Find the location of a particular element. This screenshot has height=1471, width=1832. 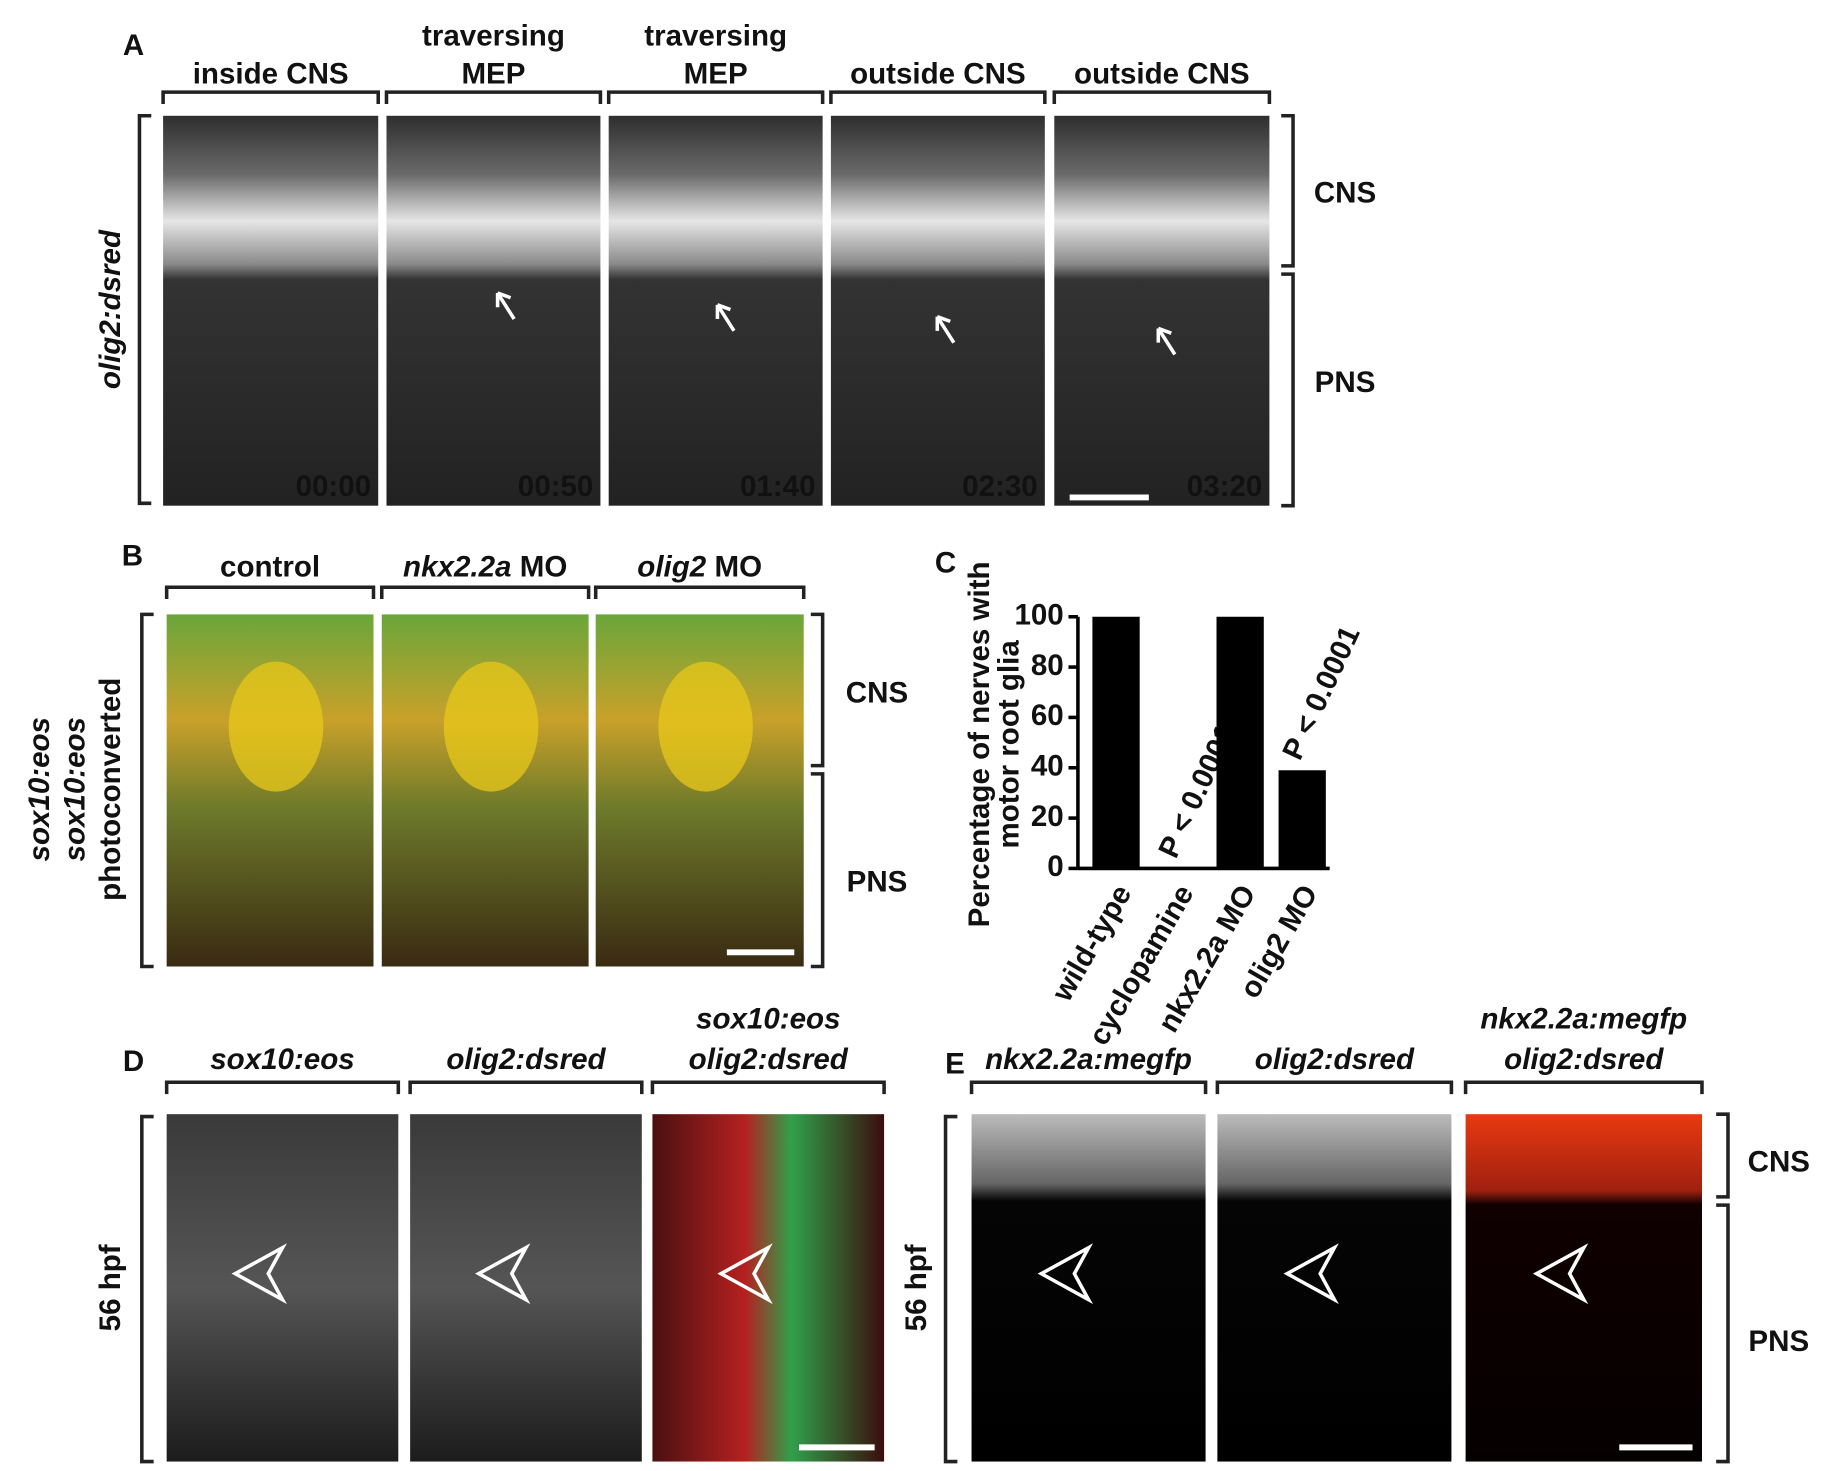

panel-label: D is located at coordinates (133, 1061).